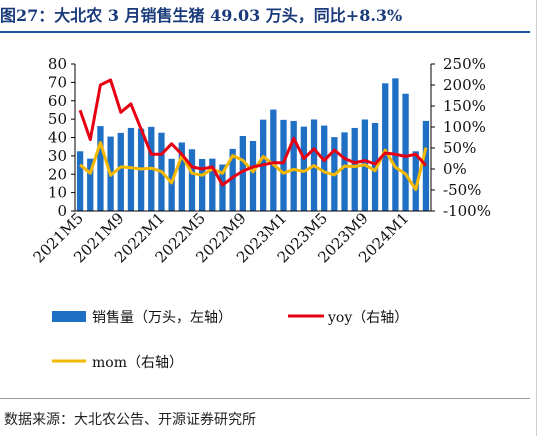  I want to click on left-axis-label: 0, so click(62, 211).